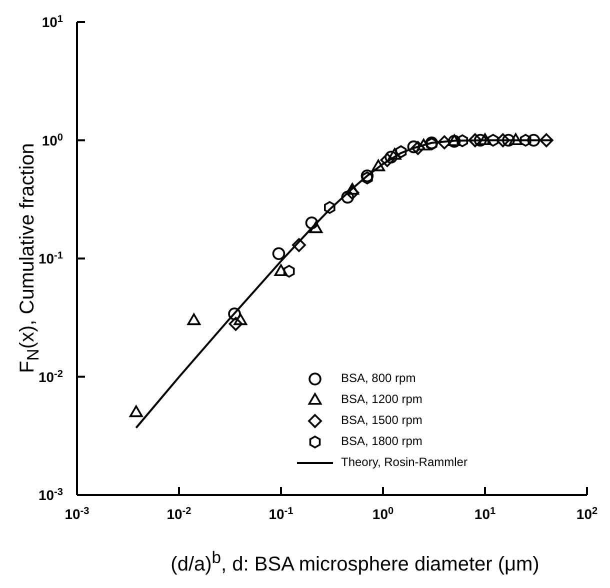 This screenshot has width=610, height=588. I want to click on x-tick-label: 10$^{0}$, so click(383, 514).